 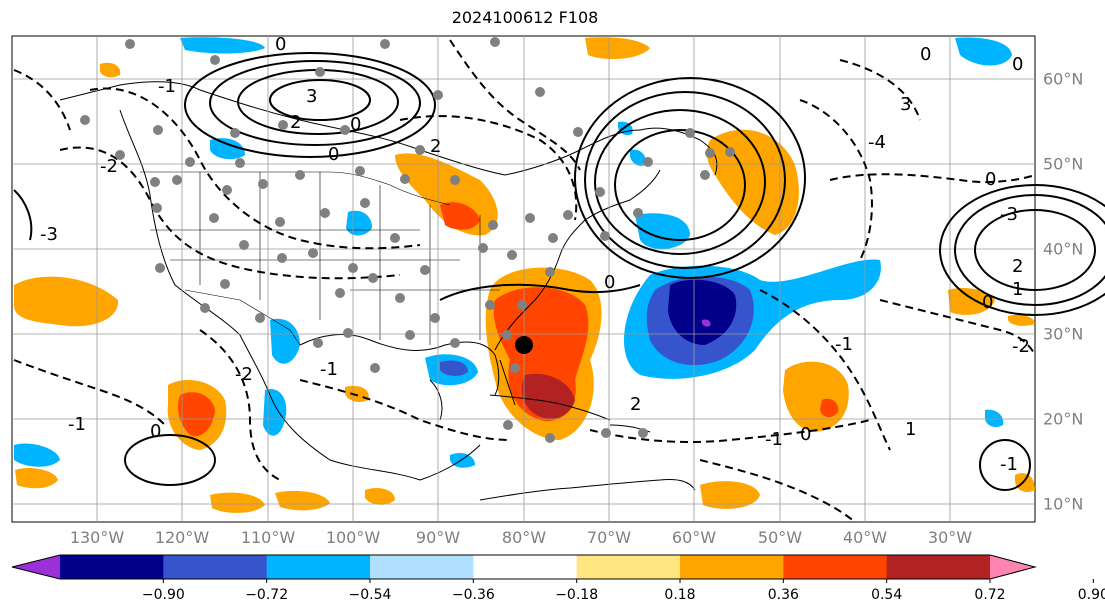 What do you see at coordinates (910, 429) in the screenshot?
I see `contour-label: 1` at bounding box center [910, 429].